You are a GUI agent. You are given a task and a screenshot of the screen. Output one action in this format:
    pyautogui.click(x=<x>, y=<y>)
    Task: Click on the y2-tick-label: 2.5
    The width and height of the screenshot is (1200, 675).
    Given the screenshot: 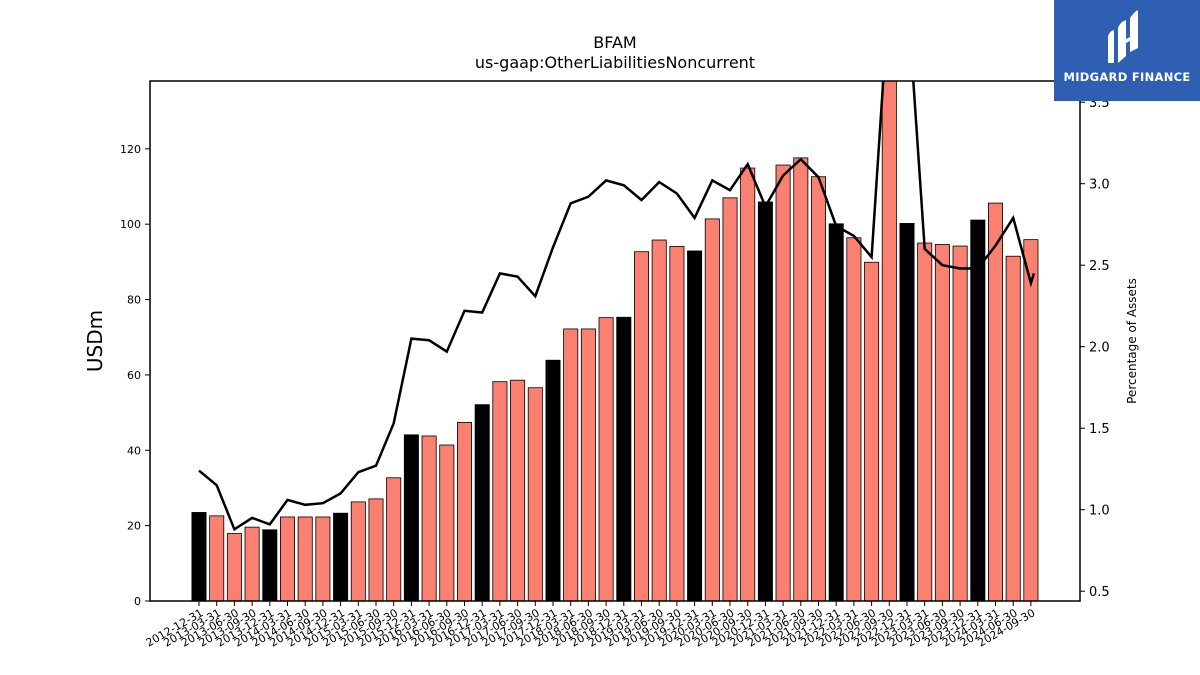 What is the action you would take?
    pyautogui.click(x=1099, y=266)
    